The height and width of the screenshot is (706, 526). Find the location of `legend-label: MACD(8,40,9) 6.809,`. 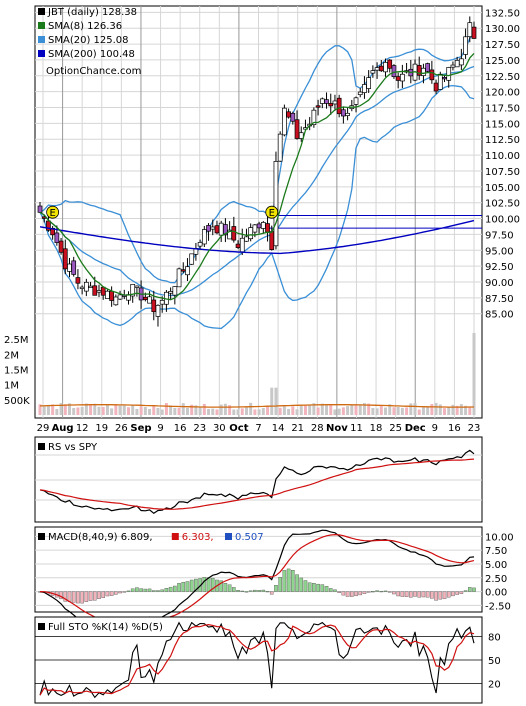

legend-label: MACD(8,40,9) 6.809, is located at coordinates (100, 537).